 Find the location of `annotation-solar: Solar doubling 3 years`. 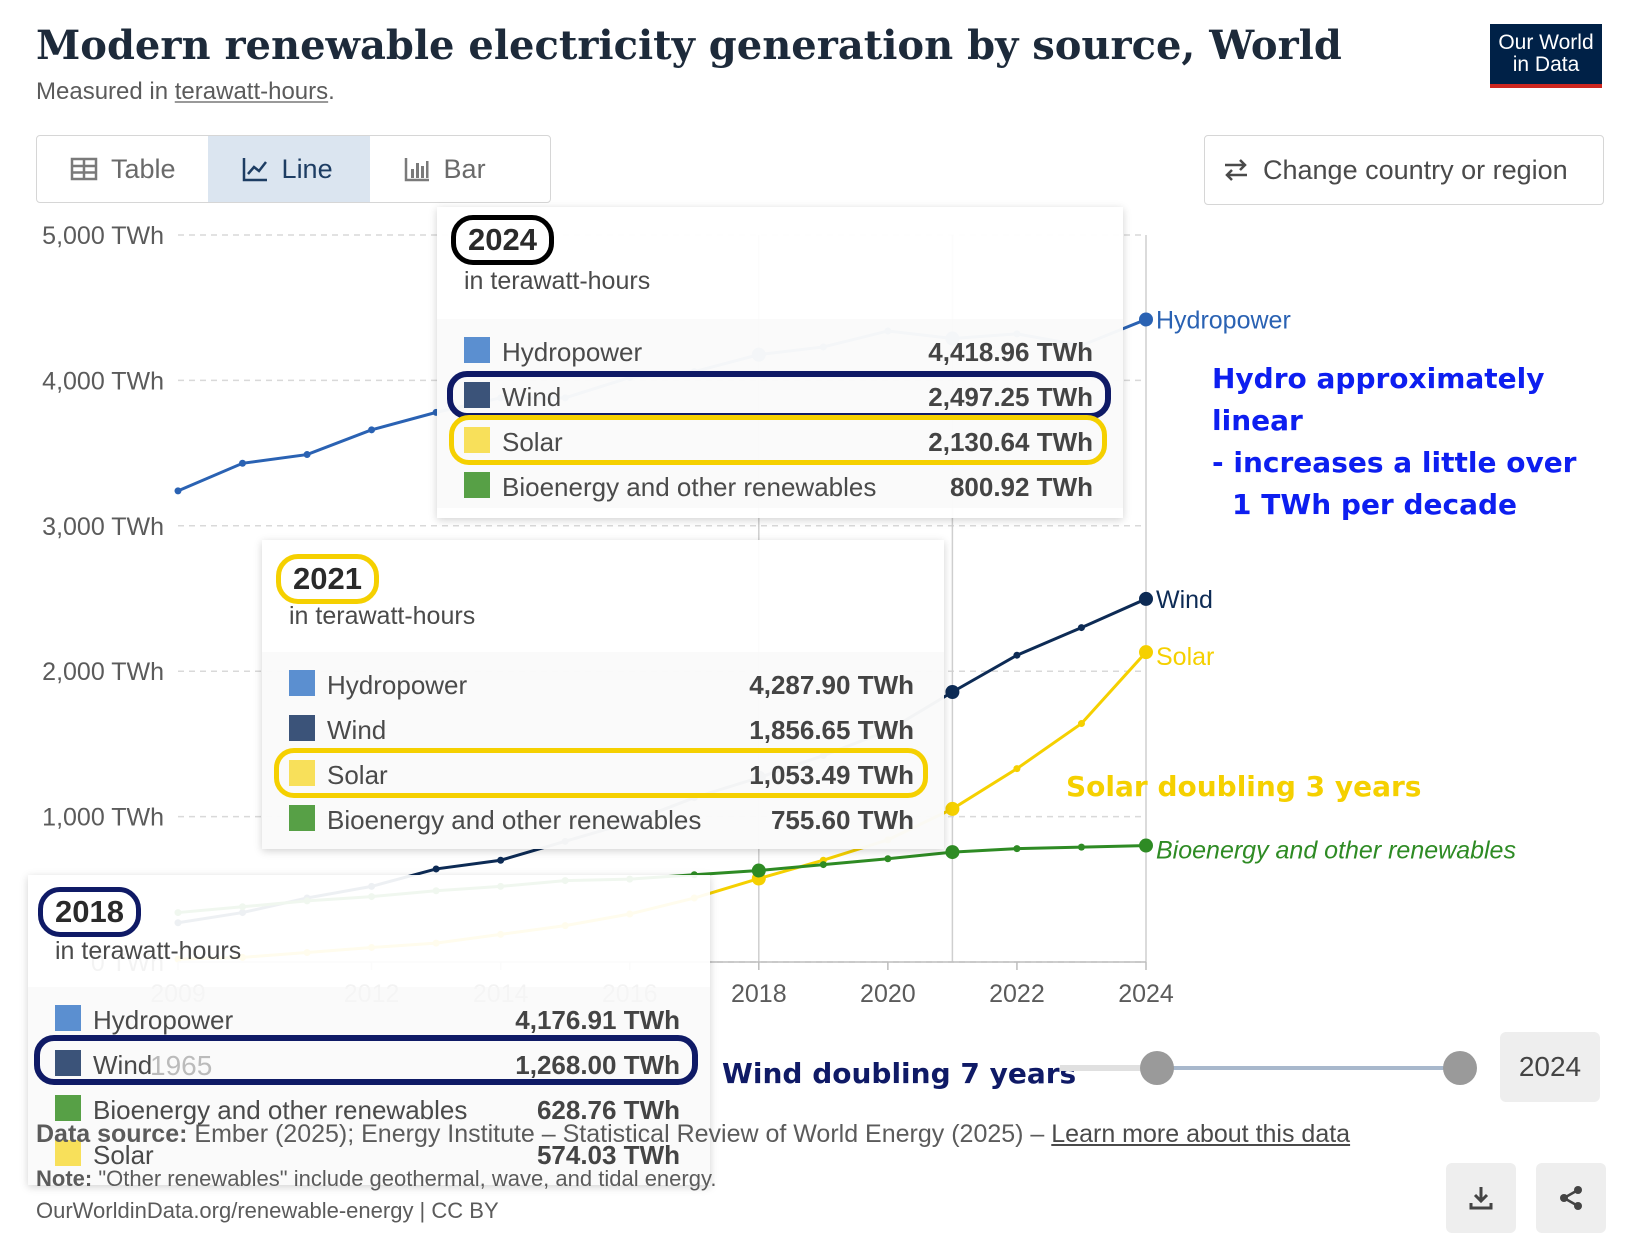

annotation-solar: Solar doubling 3 years is located at coordinates (1244, 786).